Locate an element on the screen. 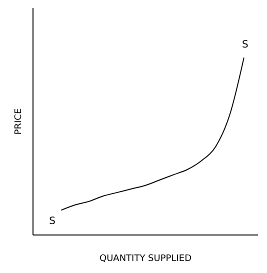 Image resolution: width=267 pixels, height=273 pixels. y-axis-title: PRICE is located at coordinates (19, 121).